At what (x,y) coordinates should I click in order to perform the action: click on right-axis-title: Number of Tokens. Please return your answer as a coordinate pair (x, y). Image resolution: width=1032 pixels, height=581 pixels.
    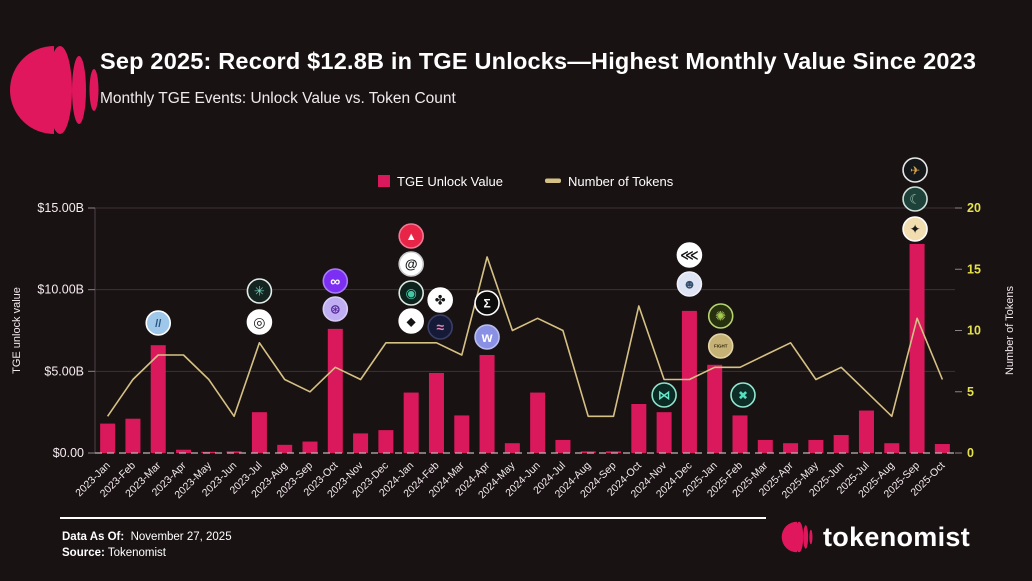
    Looking at the image, I should click on (1010, 330).